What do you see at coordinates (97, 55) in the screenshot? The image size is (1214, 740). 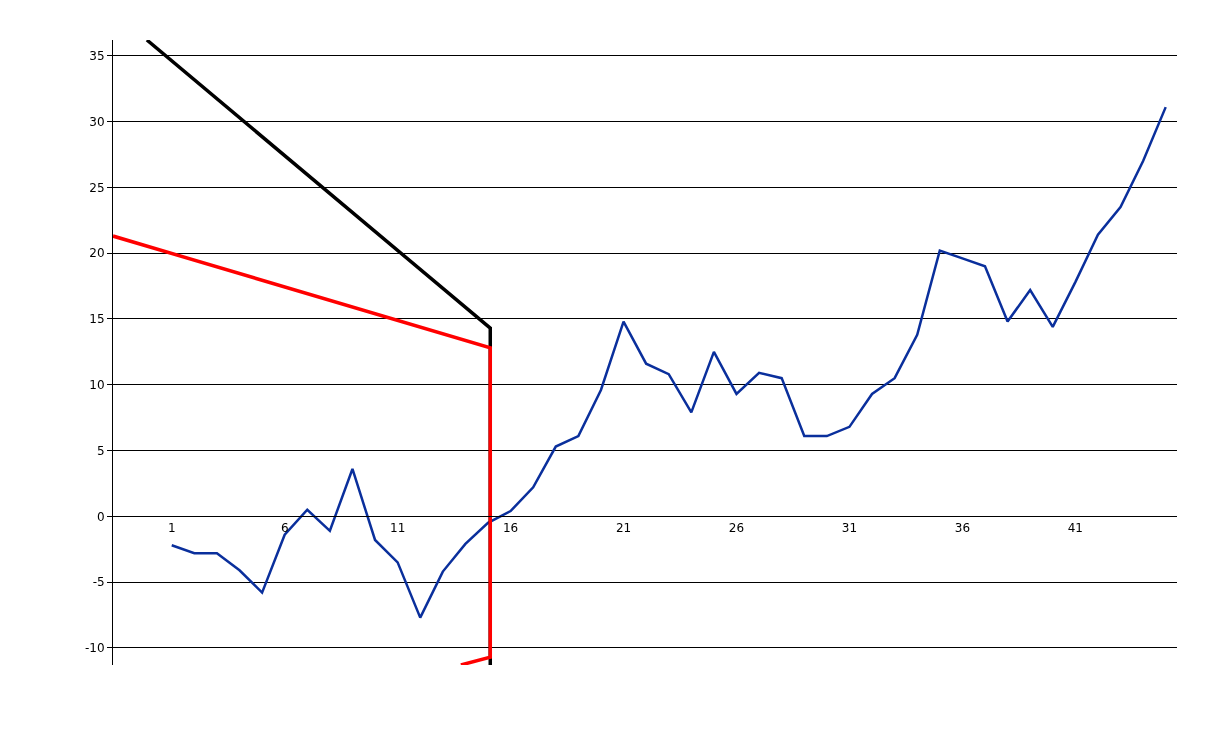 I see `y-tick-label: 35` at bounding box center [97, 55].